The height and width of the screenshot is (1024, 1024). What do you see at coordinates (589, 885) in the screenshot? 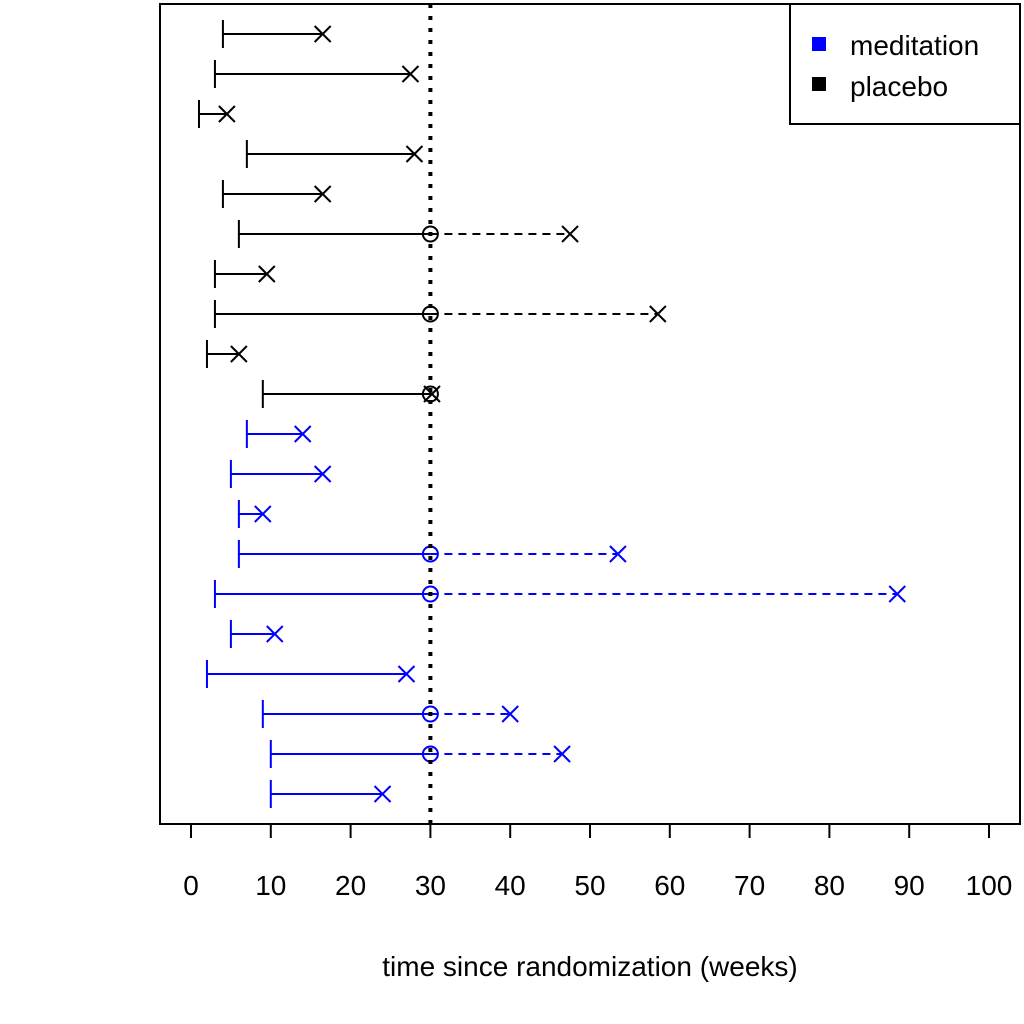
I see `x-tick-label: 50` at bounding box center [589, 885].